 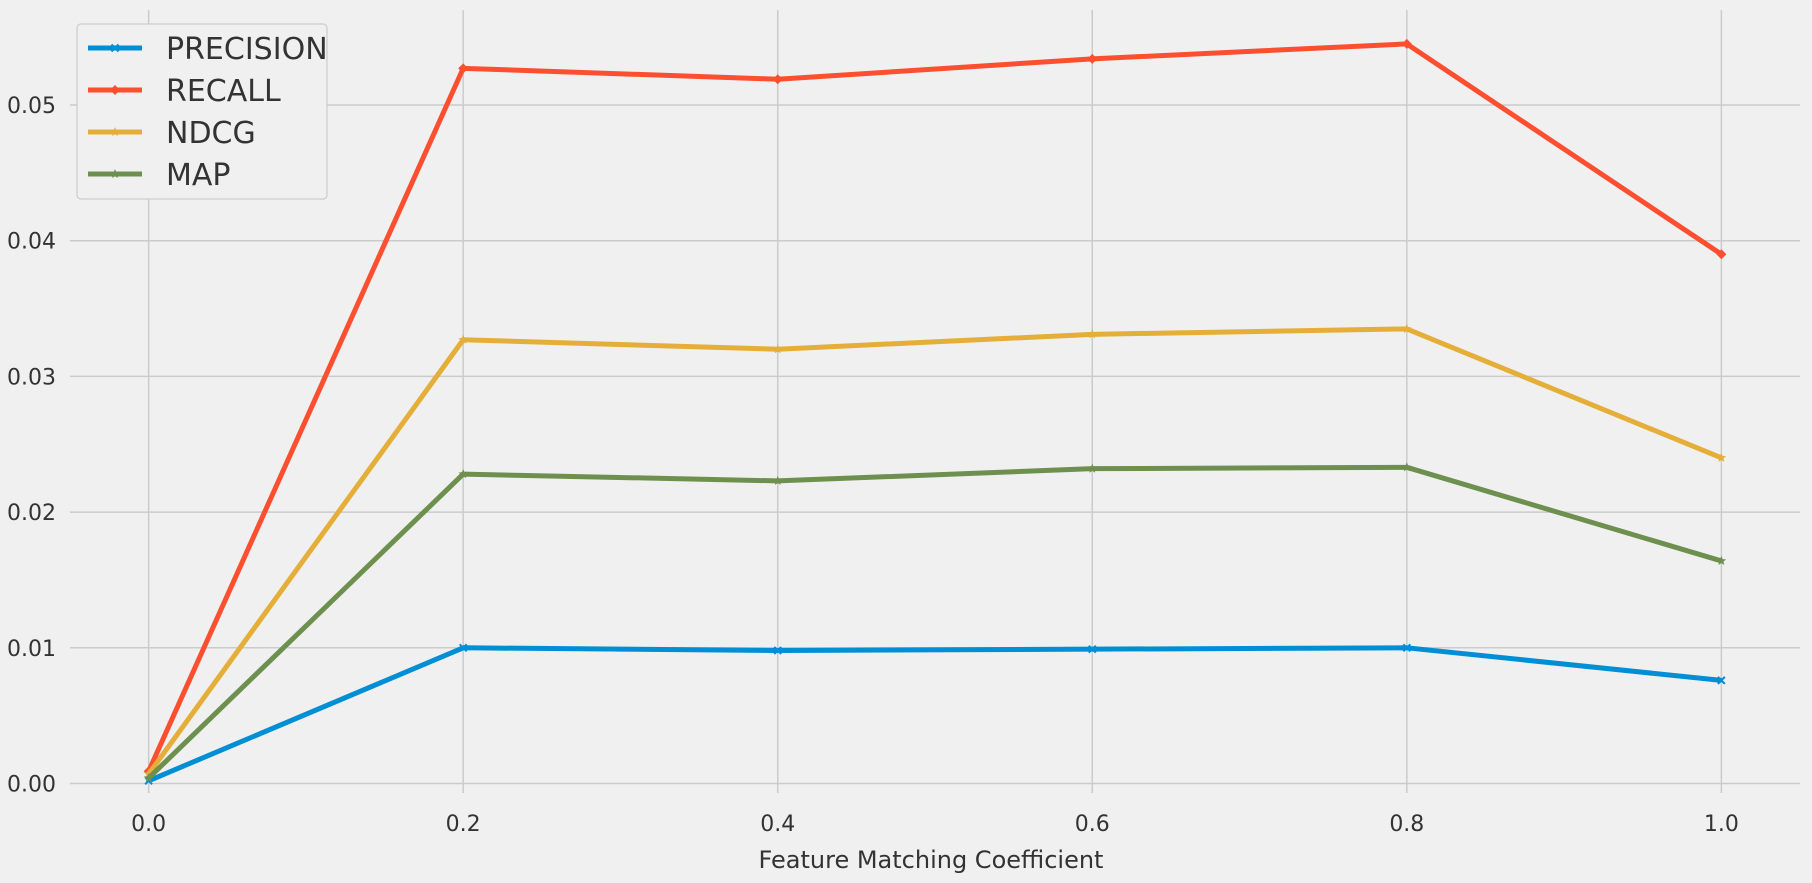 What do you see at coordinates (148, 824) in the screenshot?
I see `x-tick-label: 0.0` at bounding box center [148, 824].